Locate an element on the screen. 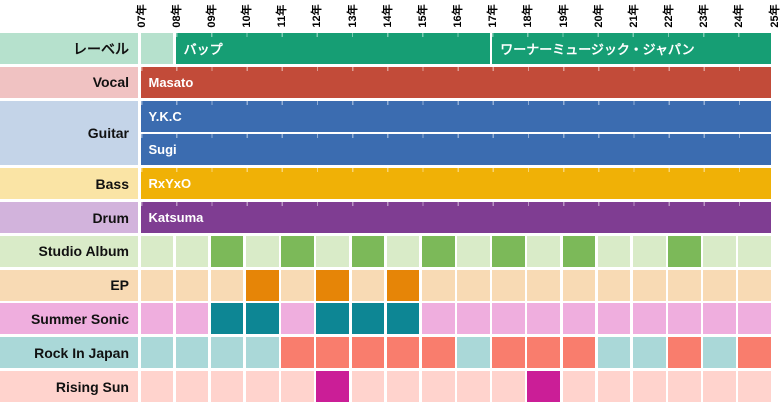 The height and width of the screenshot is (405, 780). highlight-cell-rock-in-japan-2024 is located at coordinates (755, 353).